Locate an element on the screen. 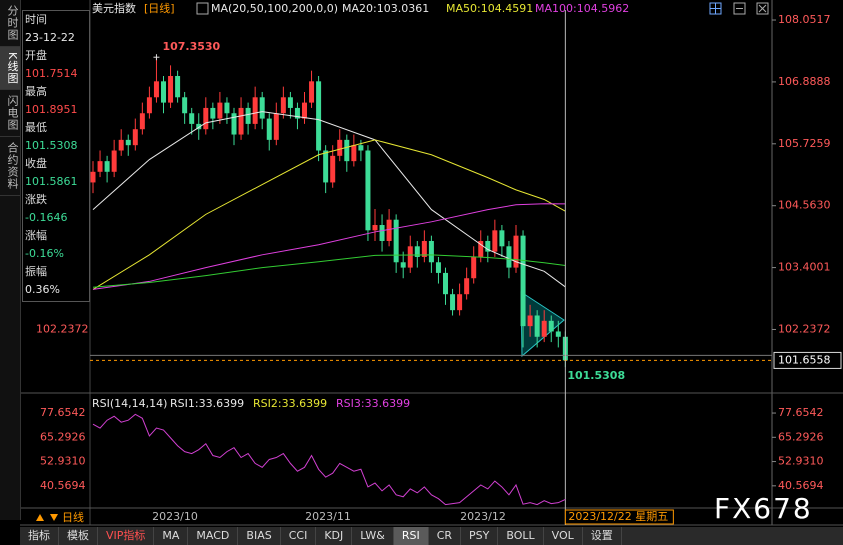 Image resolution: width=843 pixels, height=545 pixels. rsi-y-tick-label: 65.2926 is located at coordinates (801, 436).